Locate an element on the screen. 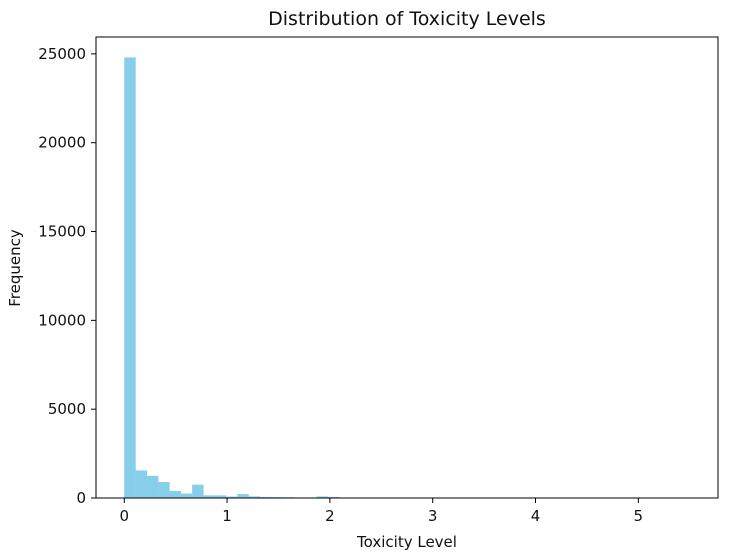  y-tick-label: 25000 is located at coordinates (62, 54).